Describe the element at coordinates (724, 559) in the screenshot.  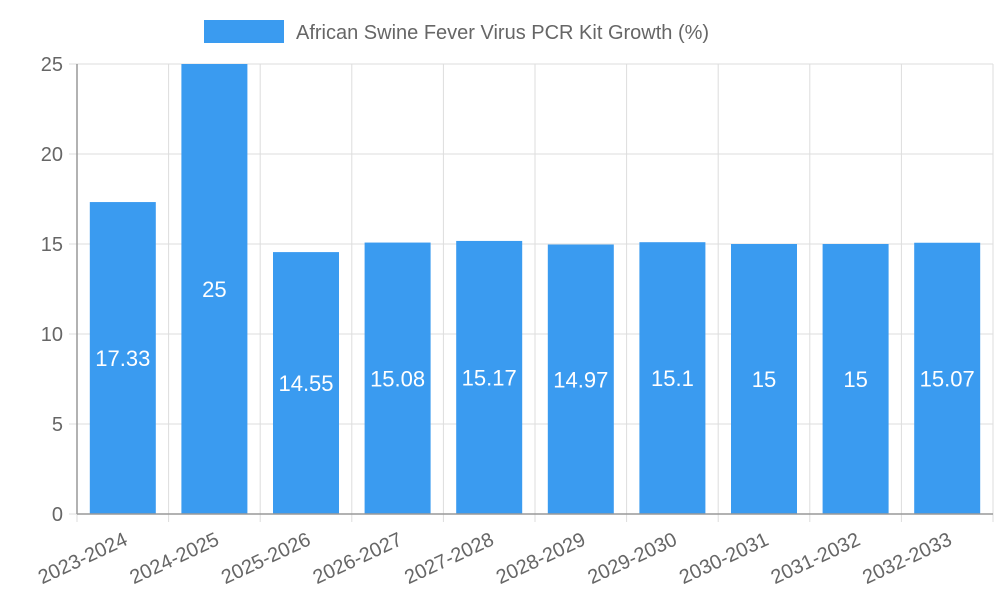
I see `x-tick-label: 2030-2031` at that location.